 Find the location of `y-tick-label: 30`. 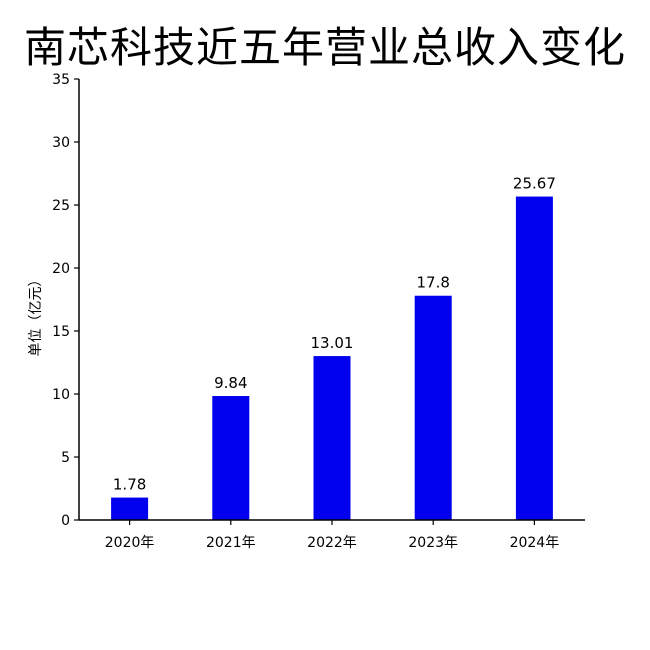

y-tick-label: 30 is located at coordinates (61, 143).